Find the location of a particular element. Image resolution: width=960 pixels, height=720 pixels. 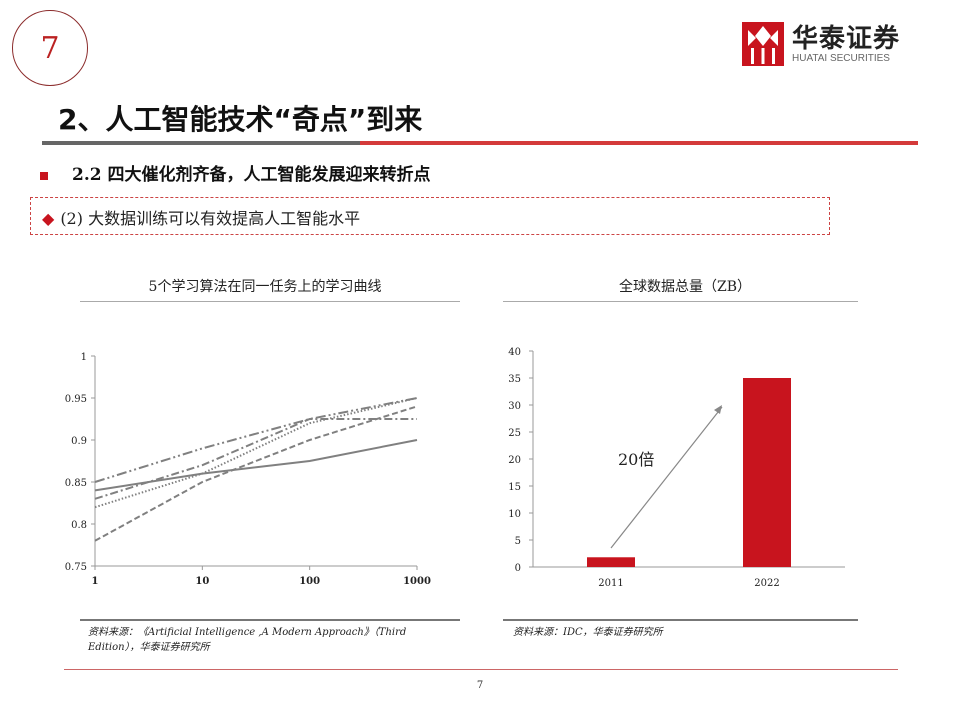

line-chart-title: 5个学习算法在同一任务上的学习曲线 is located at coordinates (265, 287).